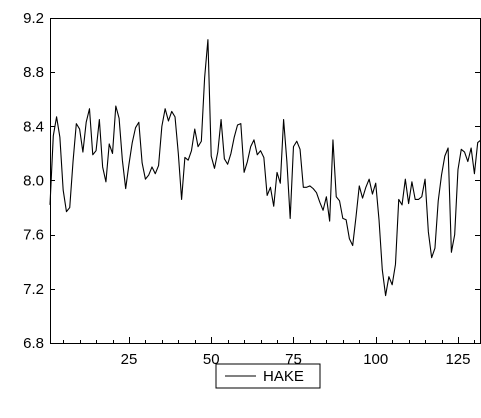 The image size is (481, 418). I want to click on y-tick-label: 8.4, so click(33, 126).